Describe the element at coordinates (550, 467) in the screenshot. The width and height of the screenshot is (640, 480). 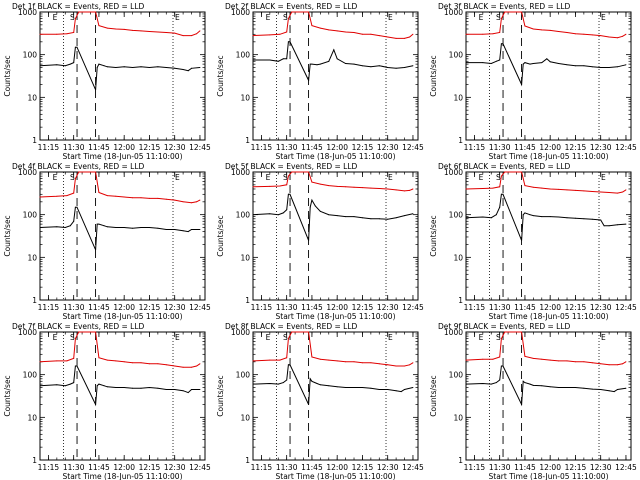
I see `x-tick-label: 12:00` at that location.